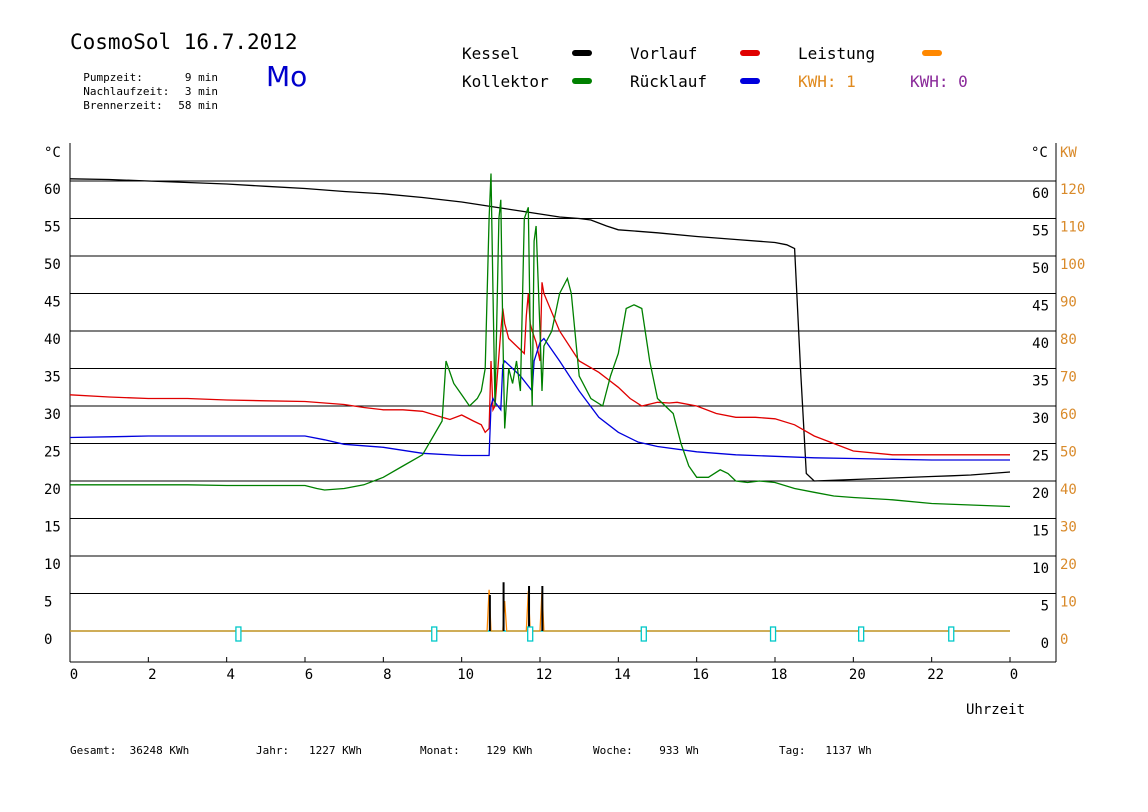  What do you see at coordinates (750, 53) in the screenshot?
I see `legend-swatch-vorlauf` at bounding box center [750, 53].